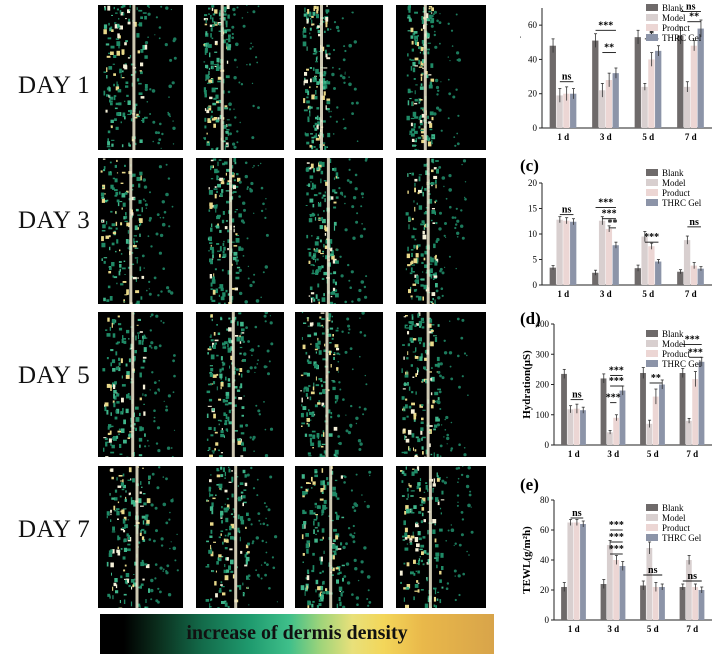 Image resolution: width=720 pixels, height=664 pixels. What do you see at coordinates (54, 221) in the screenshot?
I see `day-label-3: DAY 3` at bounding box center [54, 221].